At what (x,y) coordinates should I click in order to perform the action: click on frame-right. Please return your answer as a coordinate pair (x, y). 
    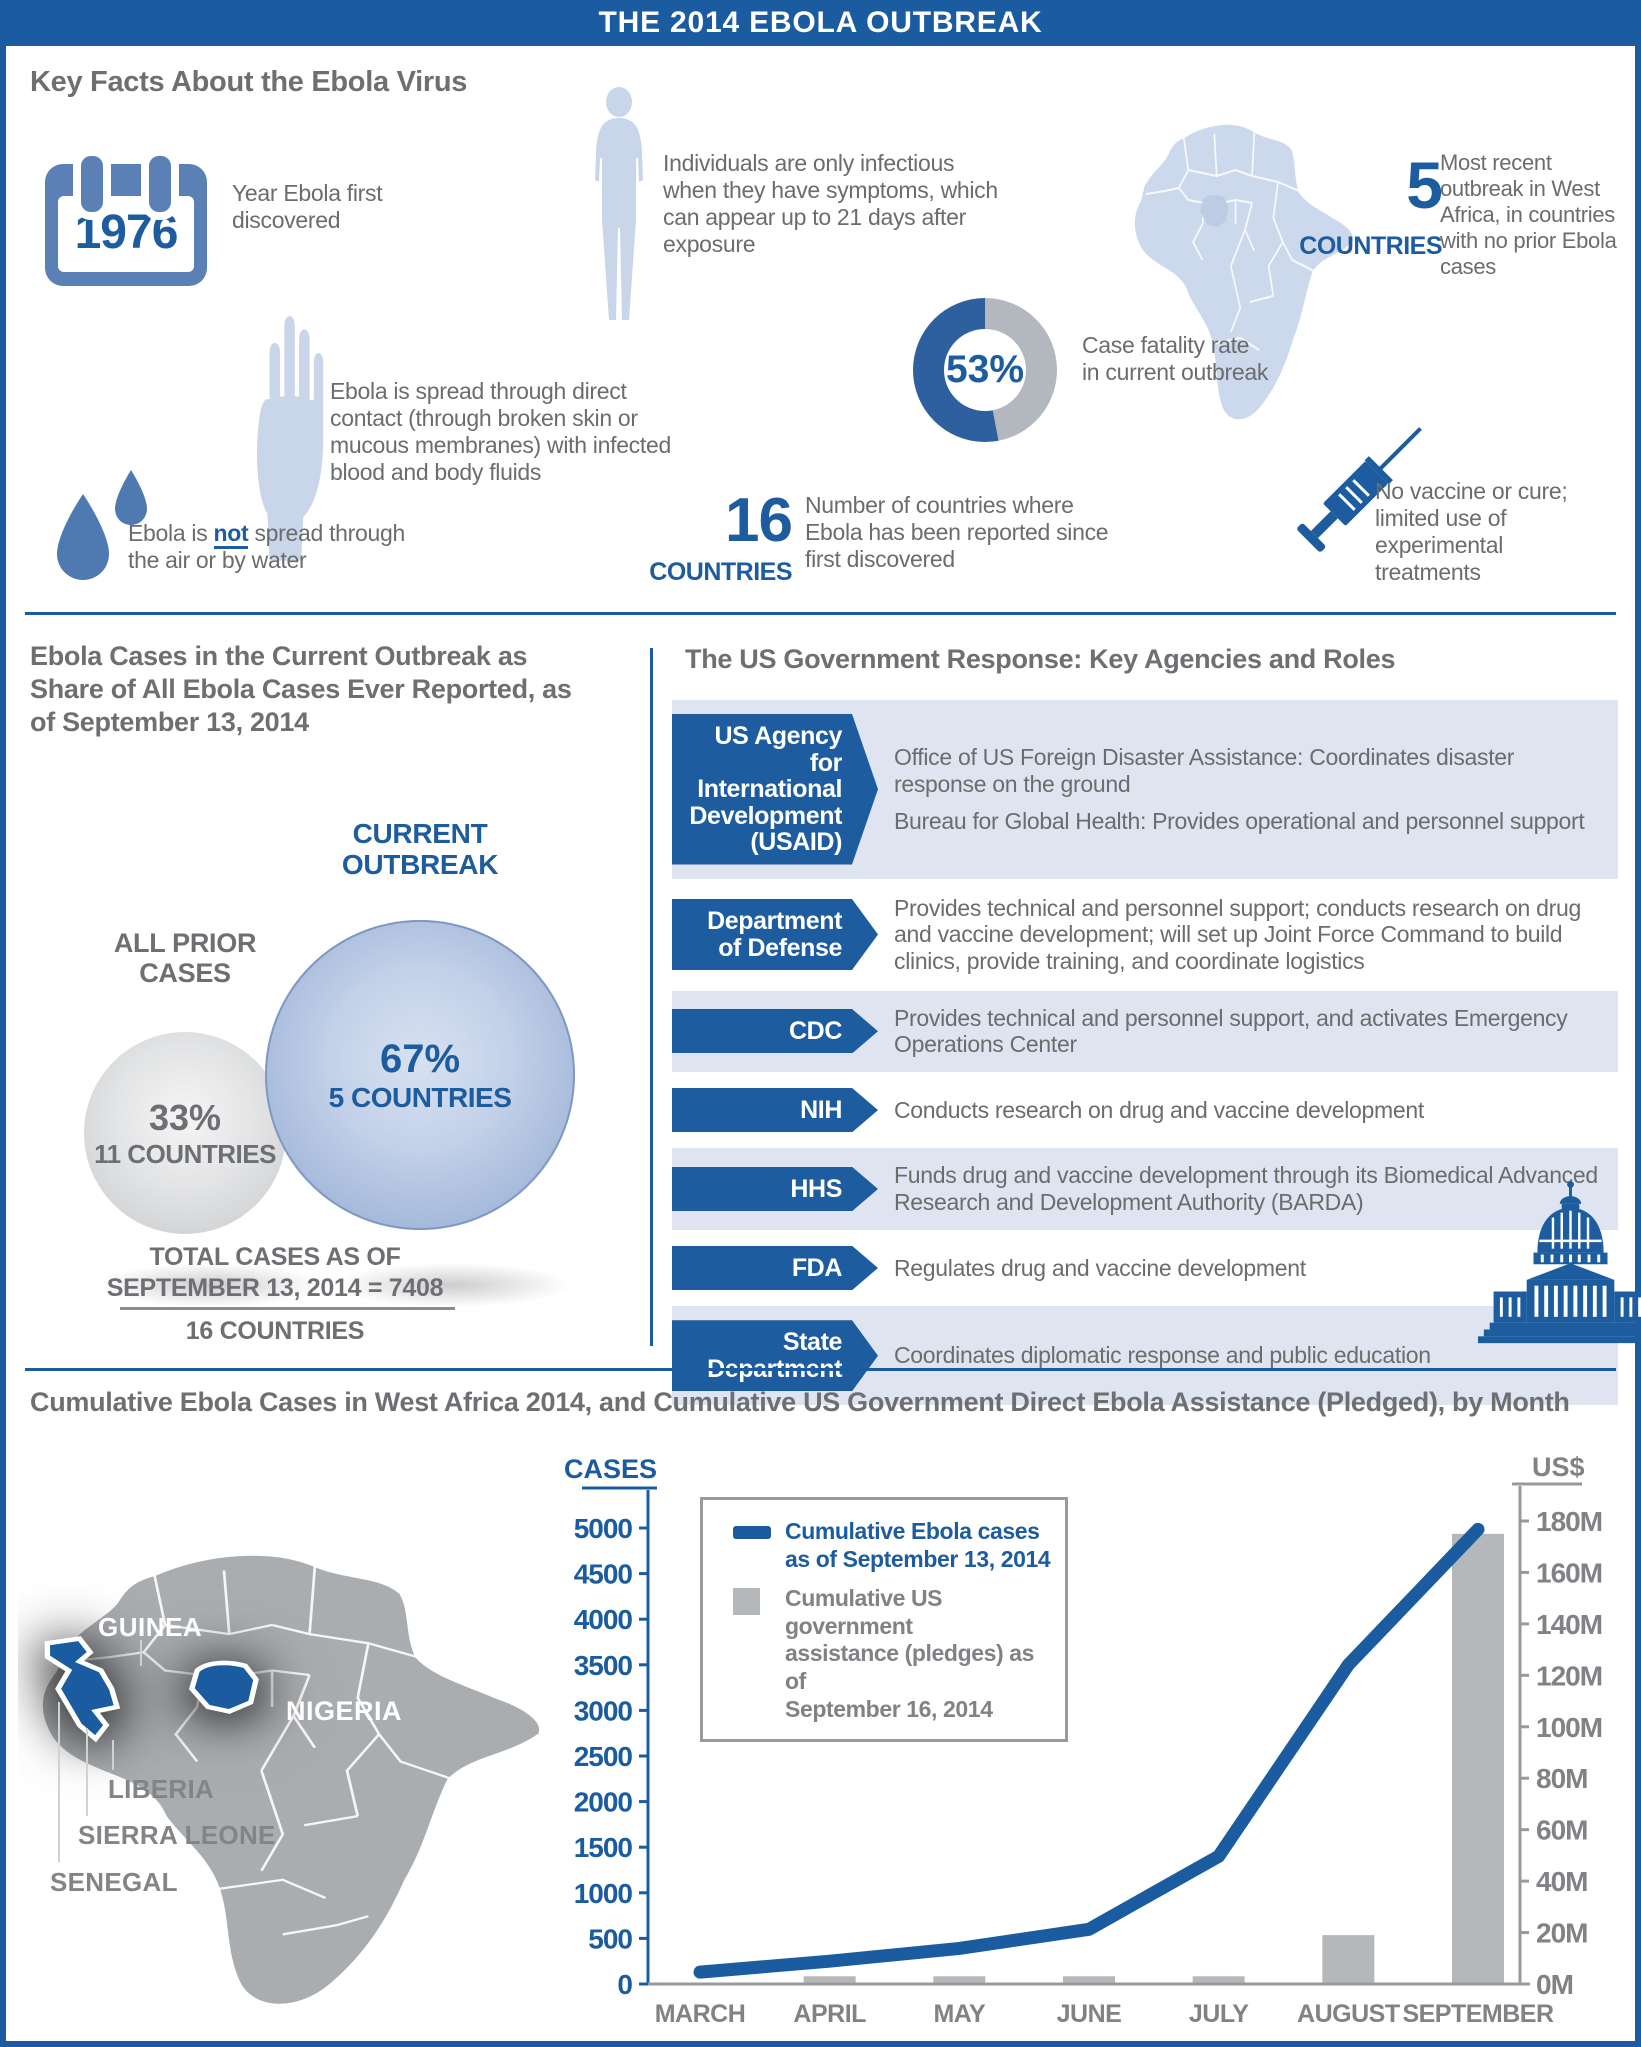
    Looking at the image, I should click on (1638, 1046).